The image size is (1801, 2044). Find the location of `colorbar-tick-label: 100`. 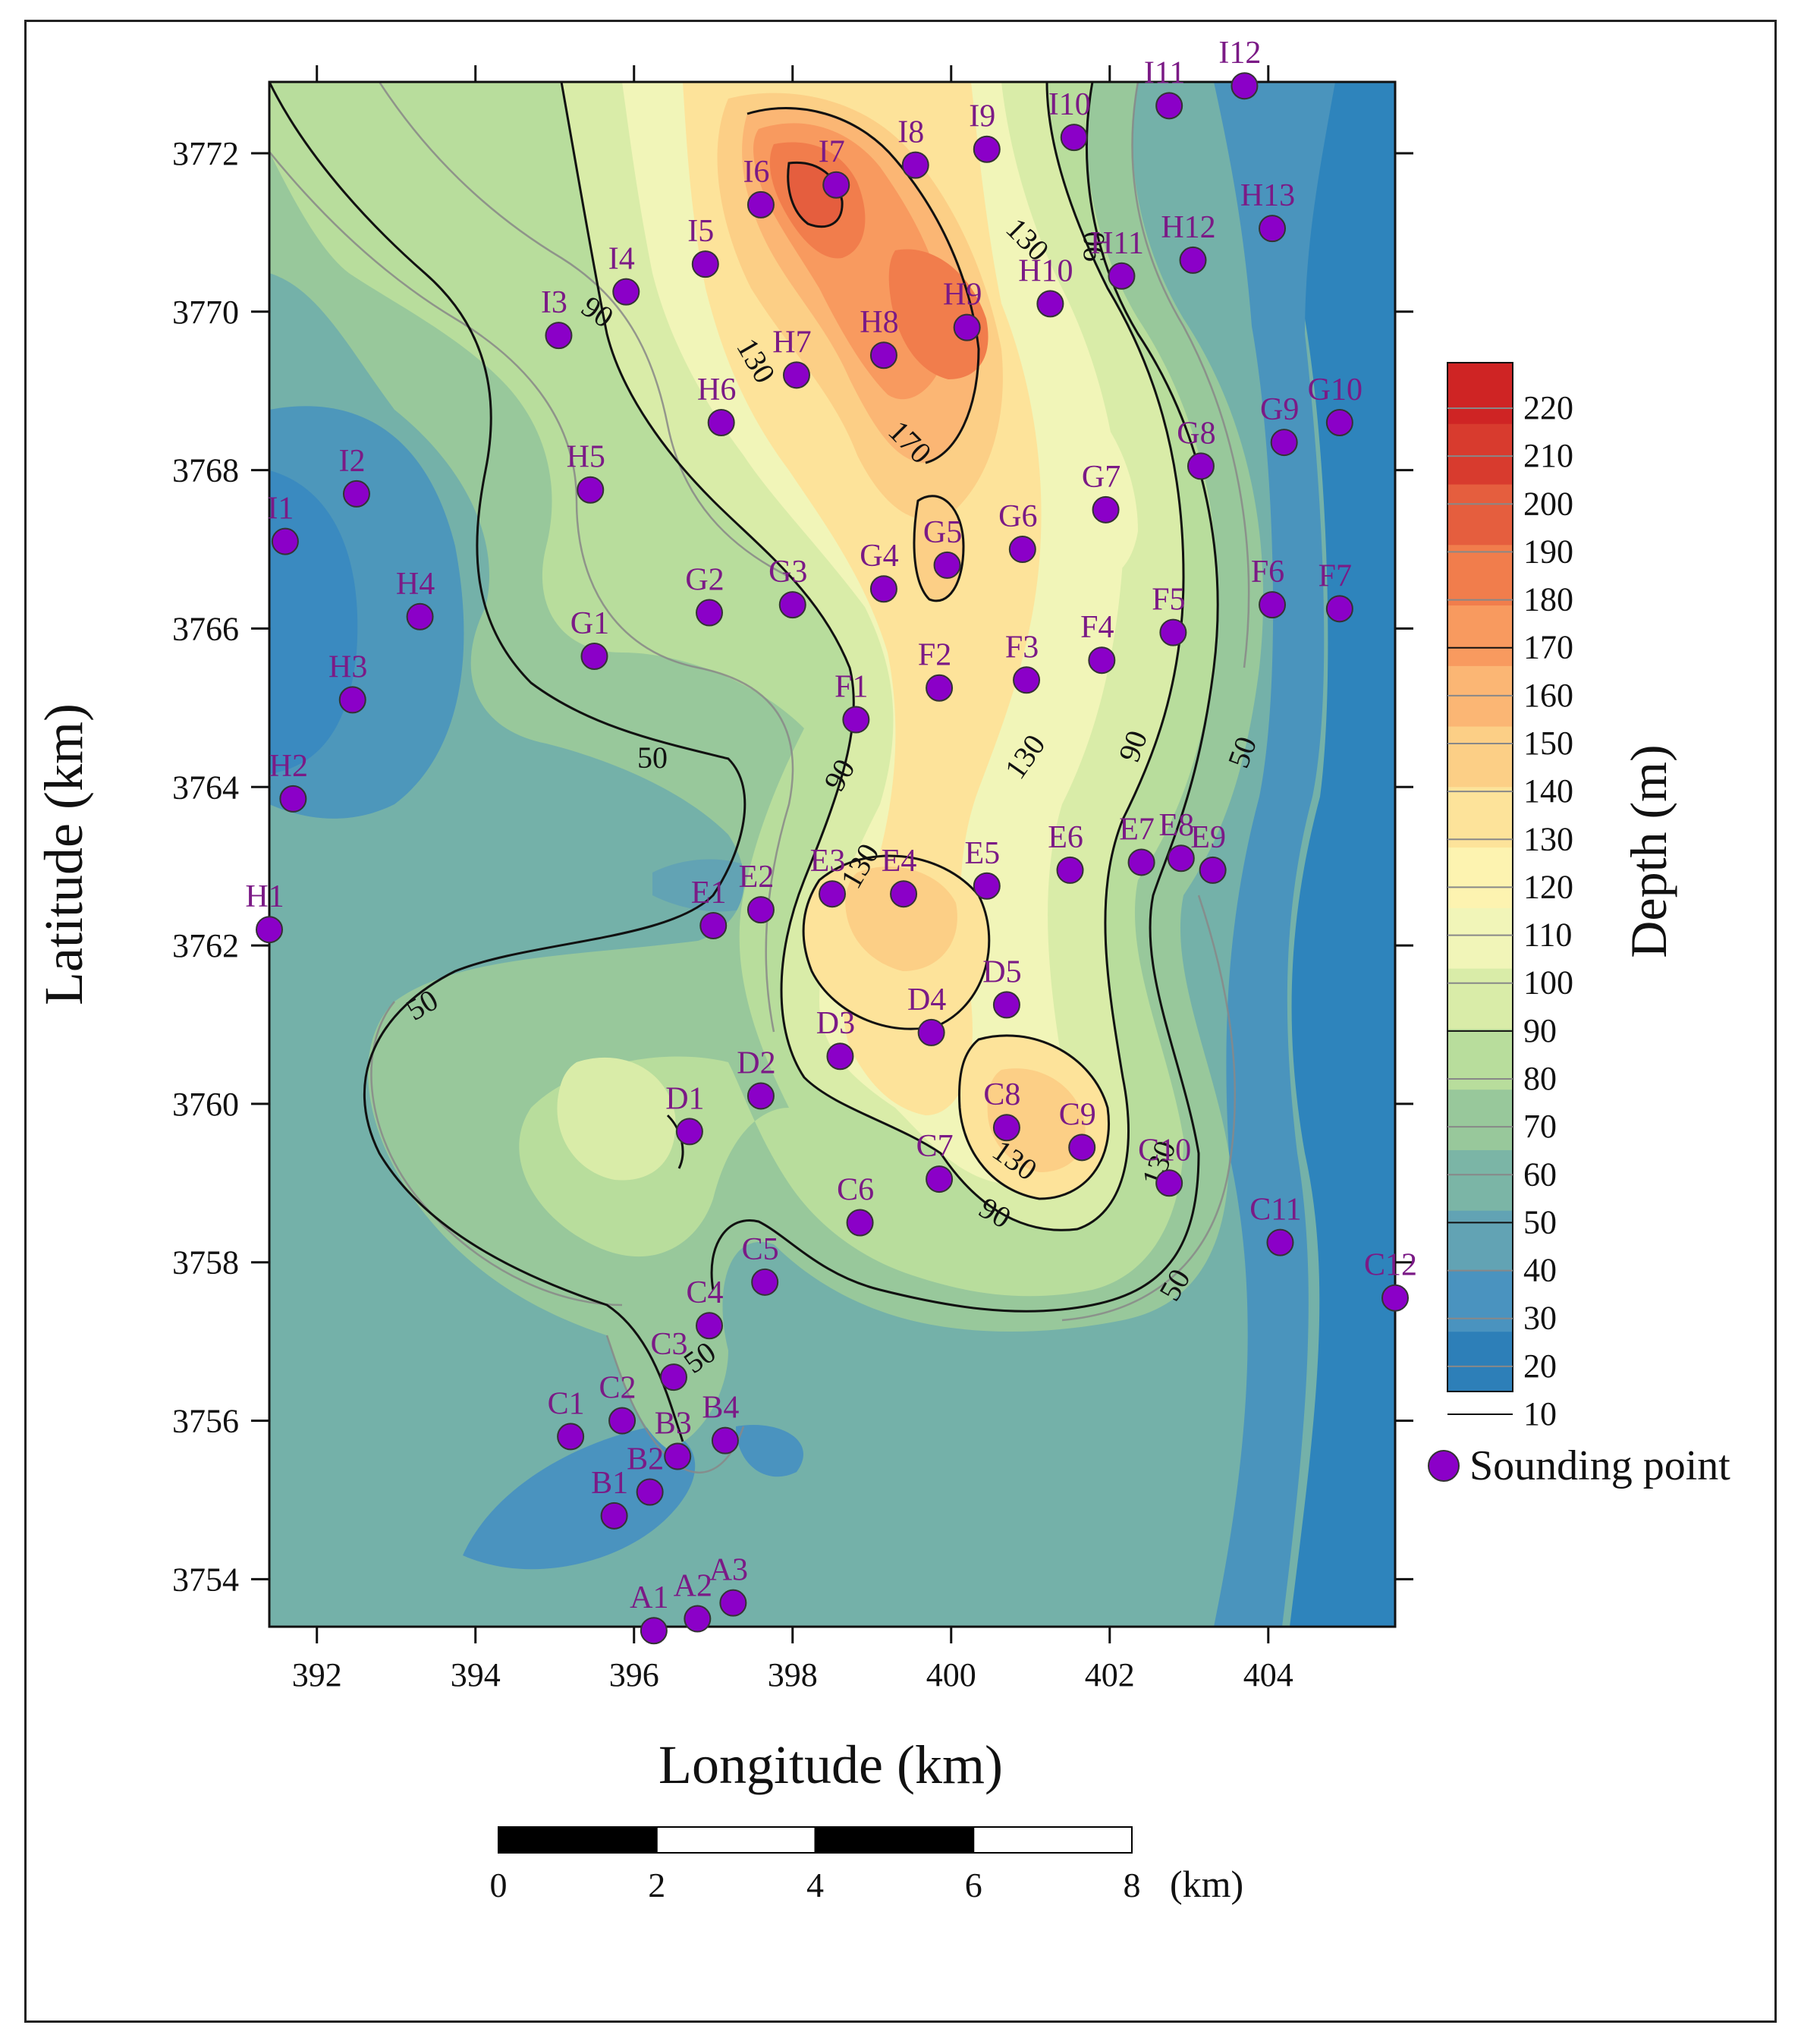

colorbar-tick-label: 100 is located at coordinates (1548, 983).